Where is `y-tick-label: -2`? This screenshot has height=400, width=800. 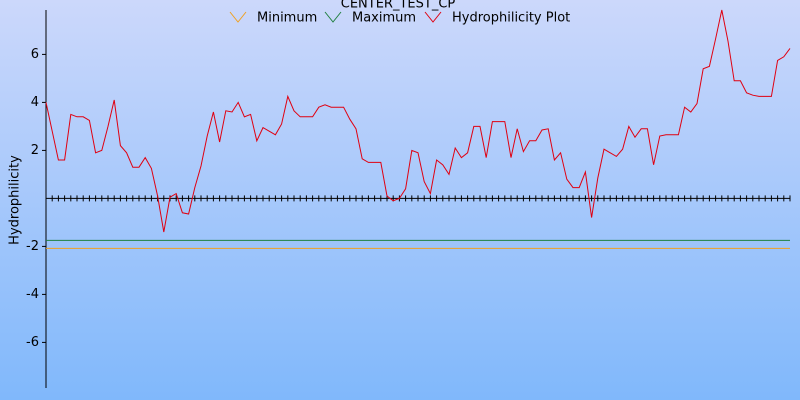 y-tick-label: -2 is located at coordinates (32, 246).